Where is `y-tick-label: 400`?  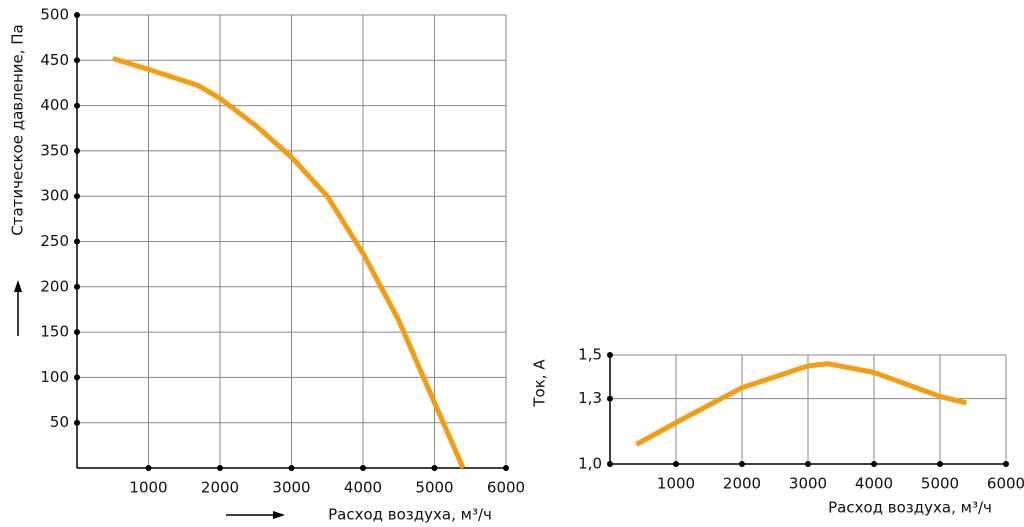 y-tick-label: 400 is located at coordinates (54, 105).